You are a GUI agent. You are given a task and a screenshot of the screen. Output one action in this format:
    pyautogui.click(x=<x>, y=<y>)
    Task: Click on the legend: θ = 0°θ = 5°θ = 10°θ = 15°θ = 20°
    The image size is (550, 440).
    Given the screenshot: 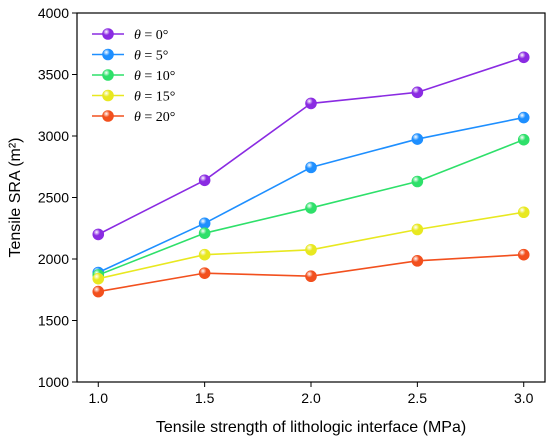 What is the action you would take?
    pyautogui.click(x=133, y=76)
    